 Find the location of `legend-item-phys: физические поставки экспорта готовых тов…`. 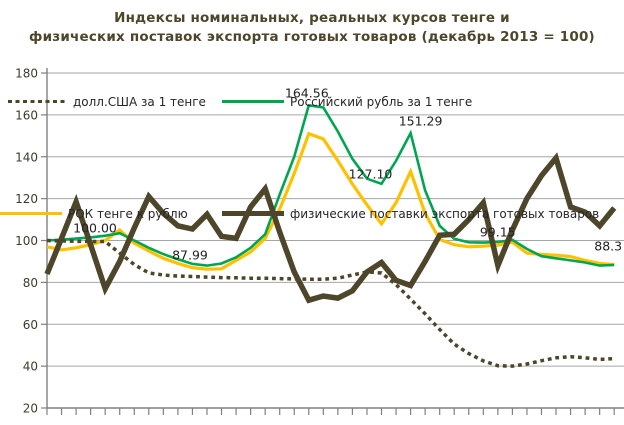

legend-item-phys: физические поставки экспорта готовых тов… is located at coordinates (410, 213).